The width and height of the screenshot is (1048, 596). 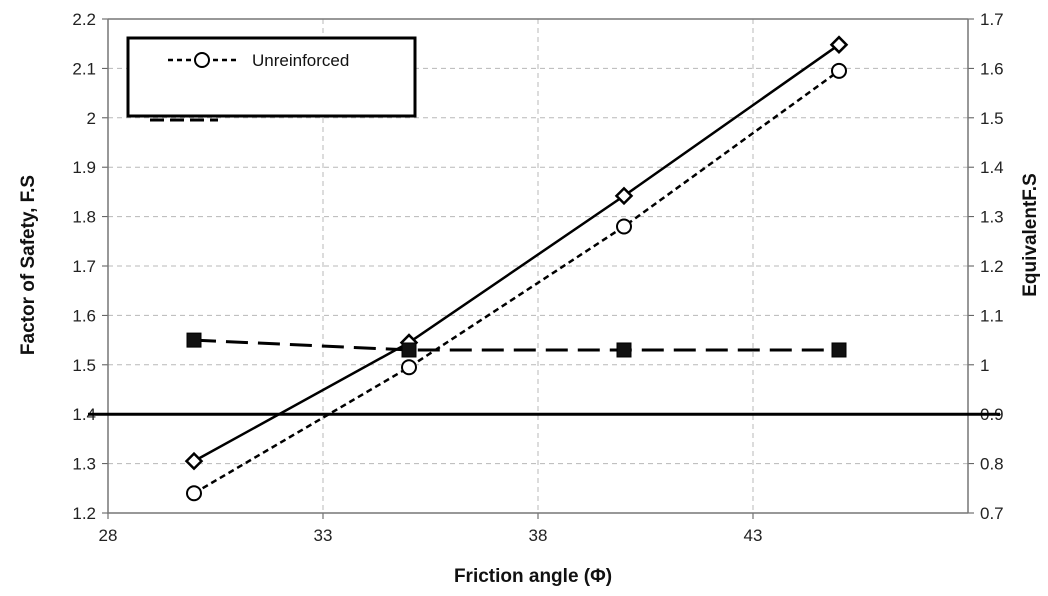 I want to click on legend: Unreinforced, so click(x=271, y=79).